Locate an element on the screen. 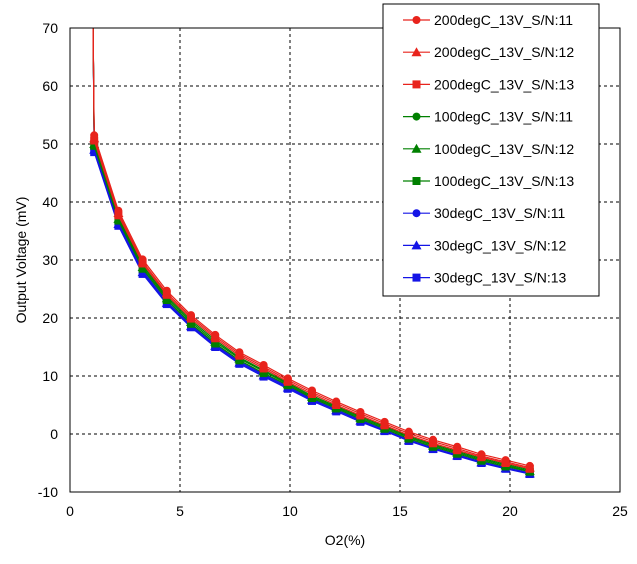 The height and width of the screenshot is (564, 637). x-tick-label: 0 is located at coordinates (70, 511).